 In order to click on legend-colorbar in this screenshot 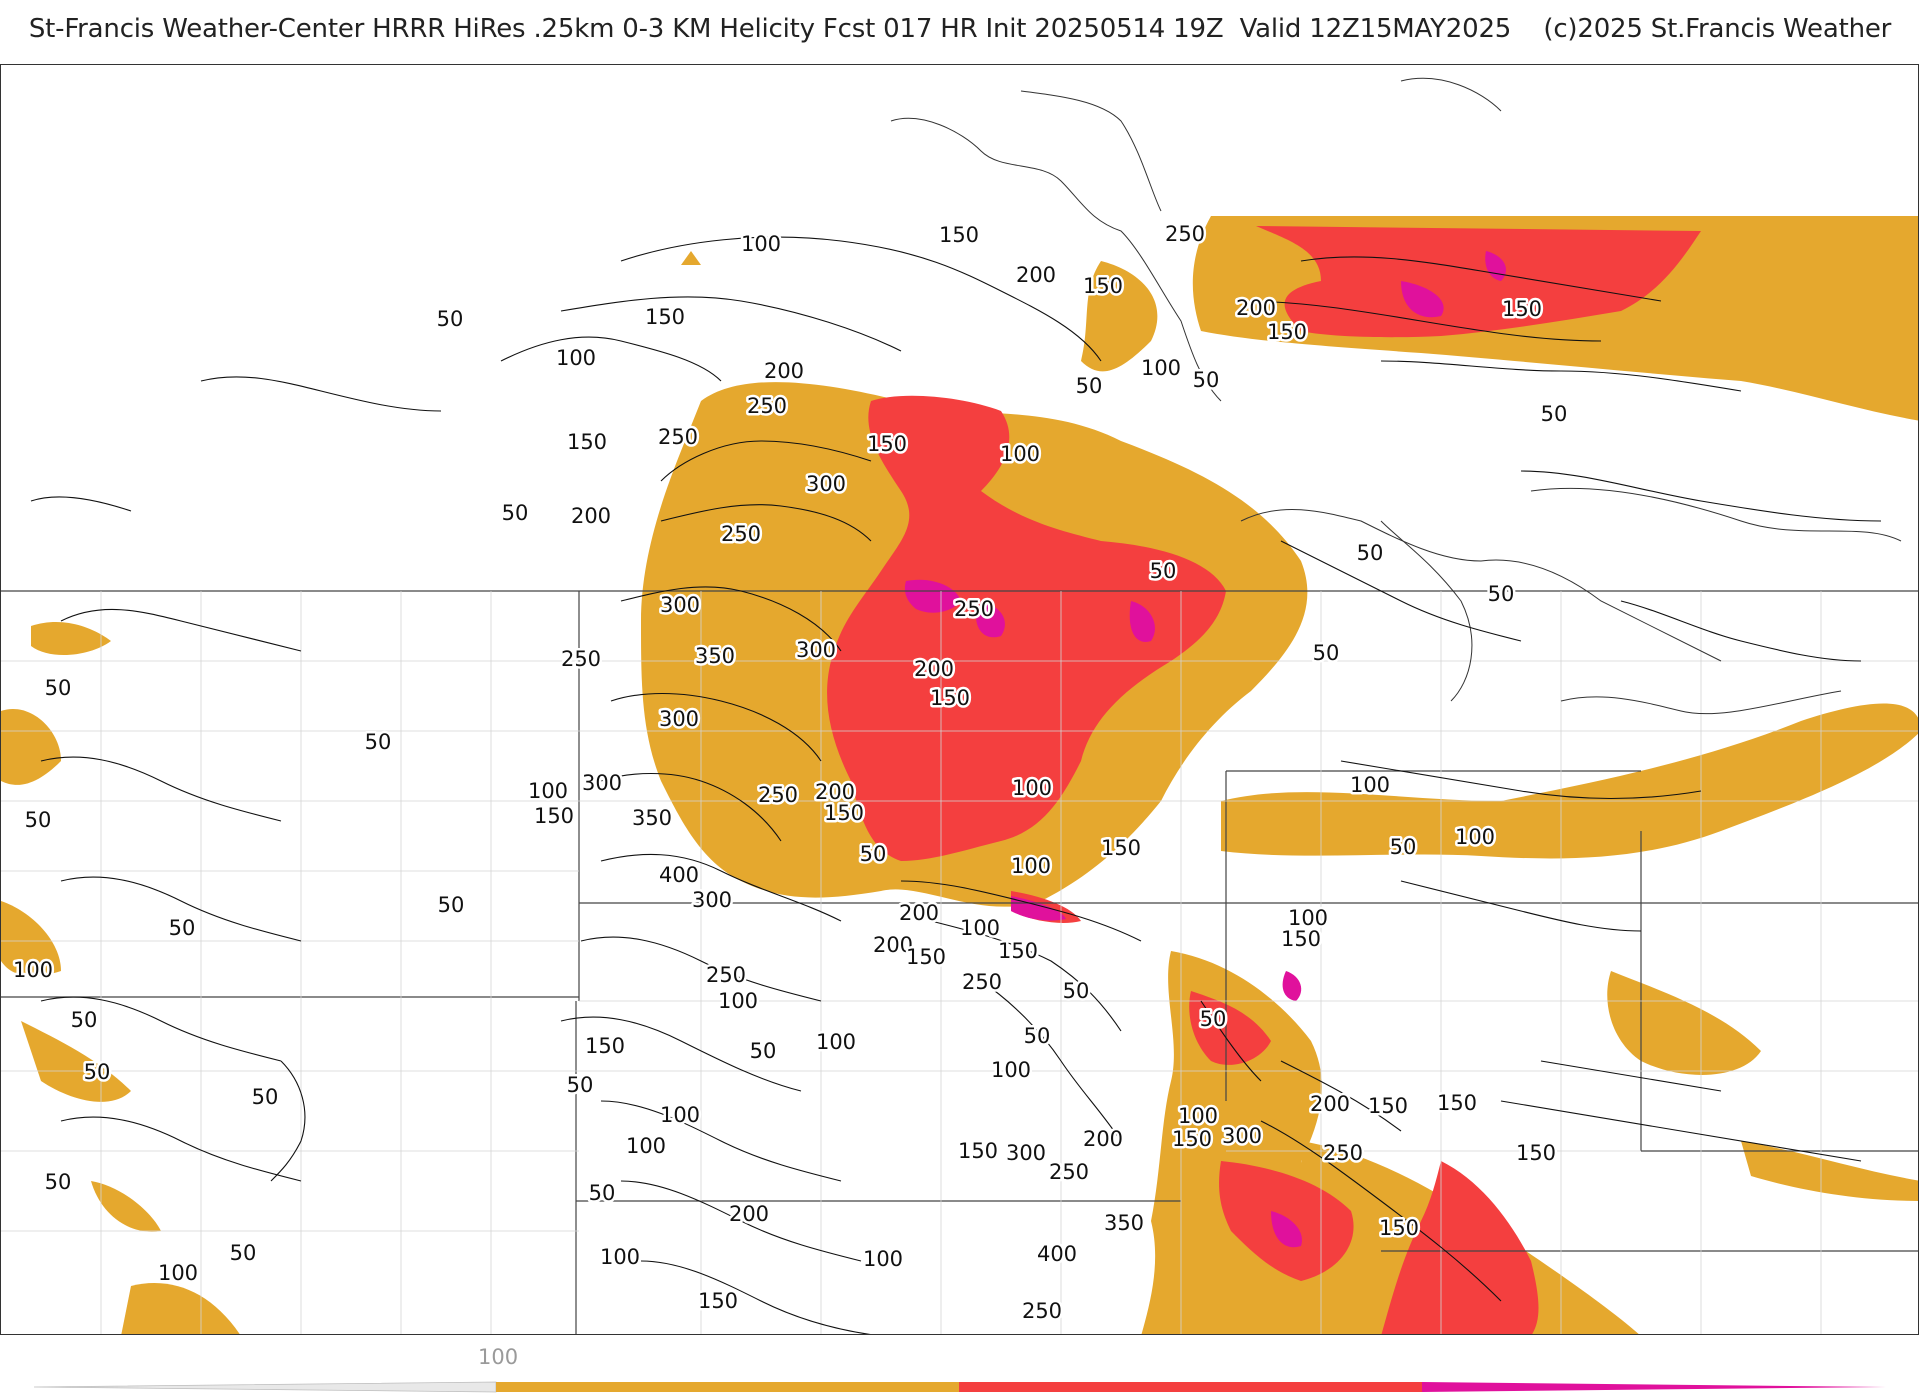, I will do `click(959, 1387)`.